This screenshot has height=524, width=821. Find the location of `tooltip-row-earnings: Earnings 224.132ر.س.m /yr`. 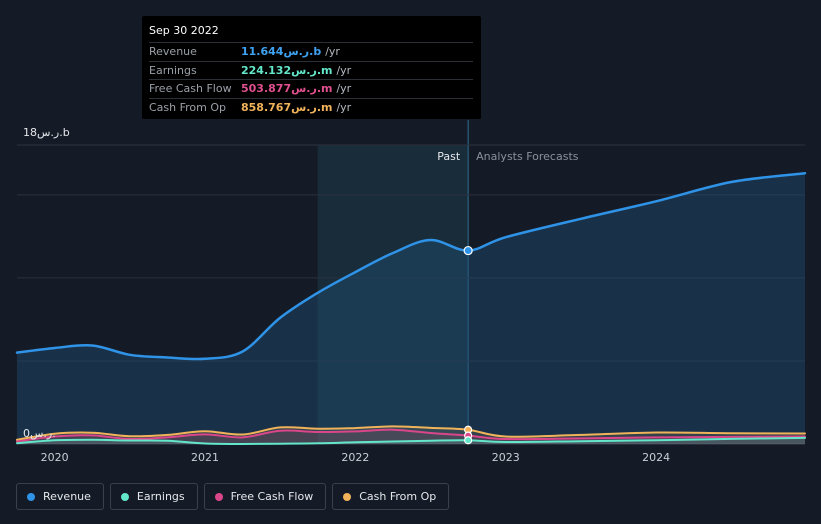

tooltip-row-earnings: Earnings 224.132ر.س.m /yr is located at coordinates (311, 70).